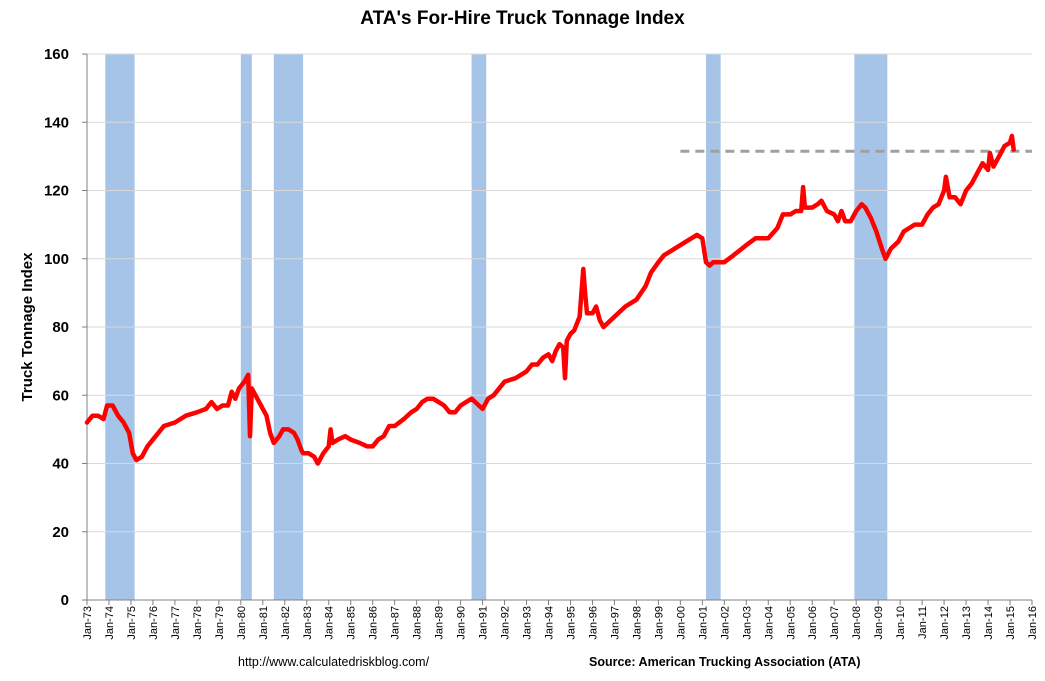 The height and width of the screenshot is (681, 1045). Describe the element at coordinates (484, 623) in the screenshot. I see `x-tick-label: Jan-91` at that location.